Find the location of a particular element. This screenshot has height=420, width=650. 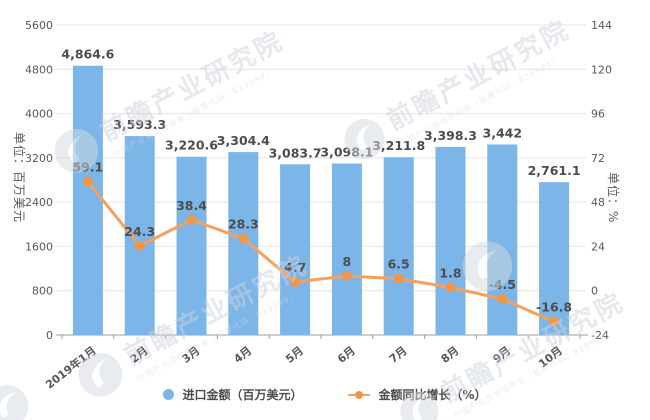

left-axis-tick-label: 0 is located at coordinates (49, 335).